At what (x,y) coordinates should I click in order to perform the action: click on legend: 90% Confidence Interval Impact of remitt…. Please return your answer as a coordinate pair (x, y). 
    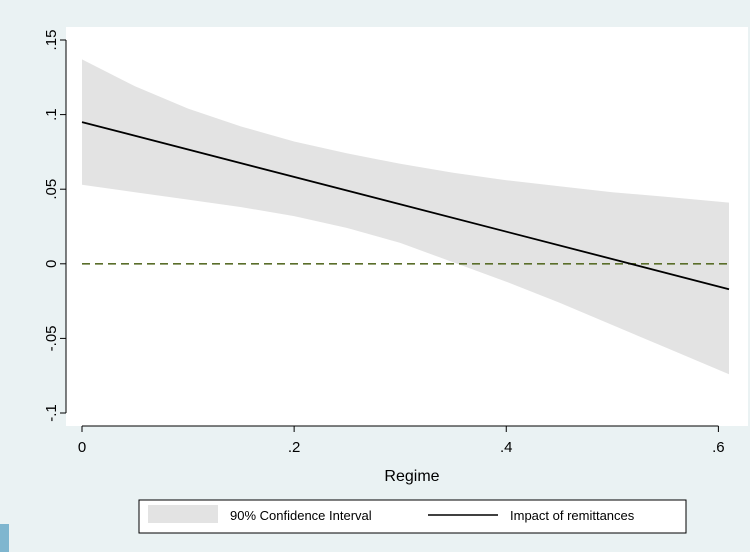
    Looking at the image, I should click on (412, 516).